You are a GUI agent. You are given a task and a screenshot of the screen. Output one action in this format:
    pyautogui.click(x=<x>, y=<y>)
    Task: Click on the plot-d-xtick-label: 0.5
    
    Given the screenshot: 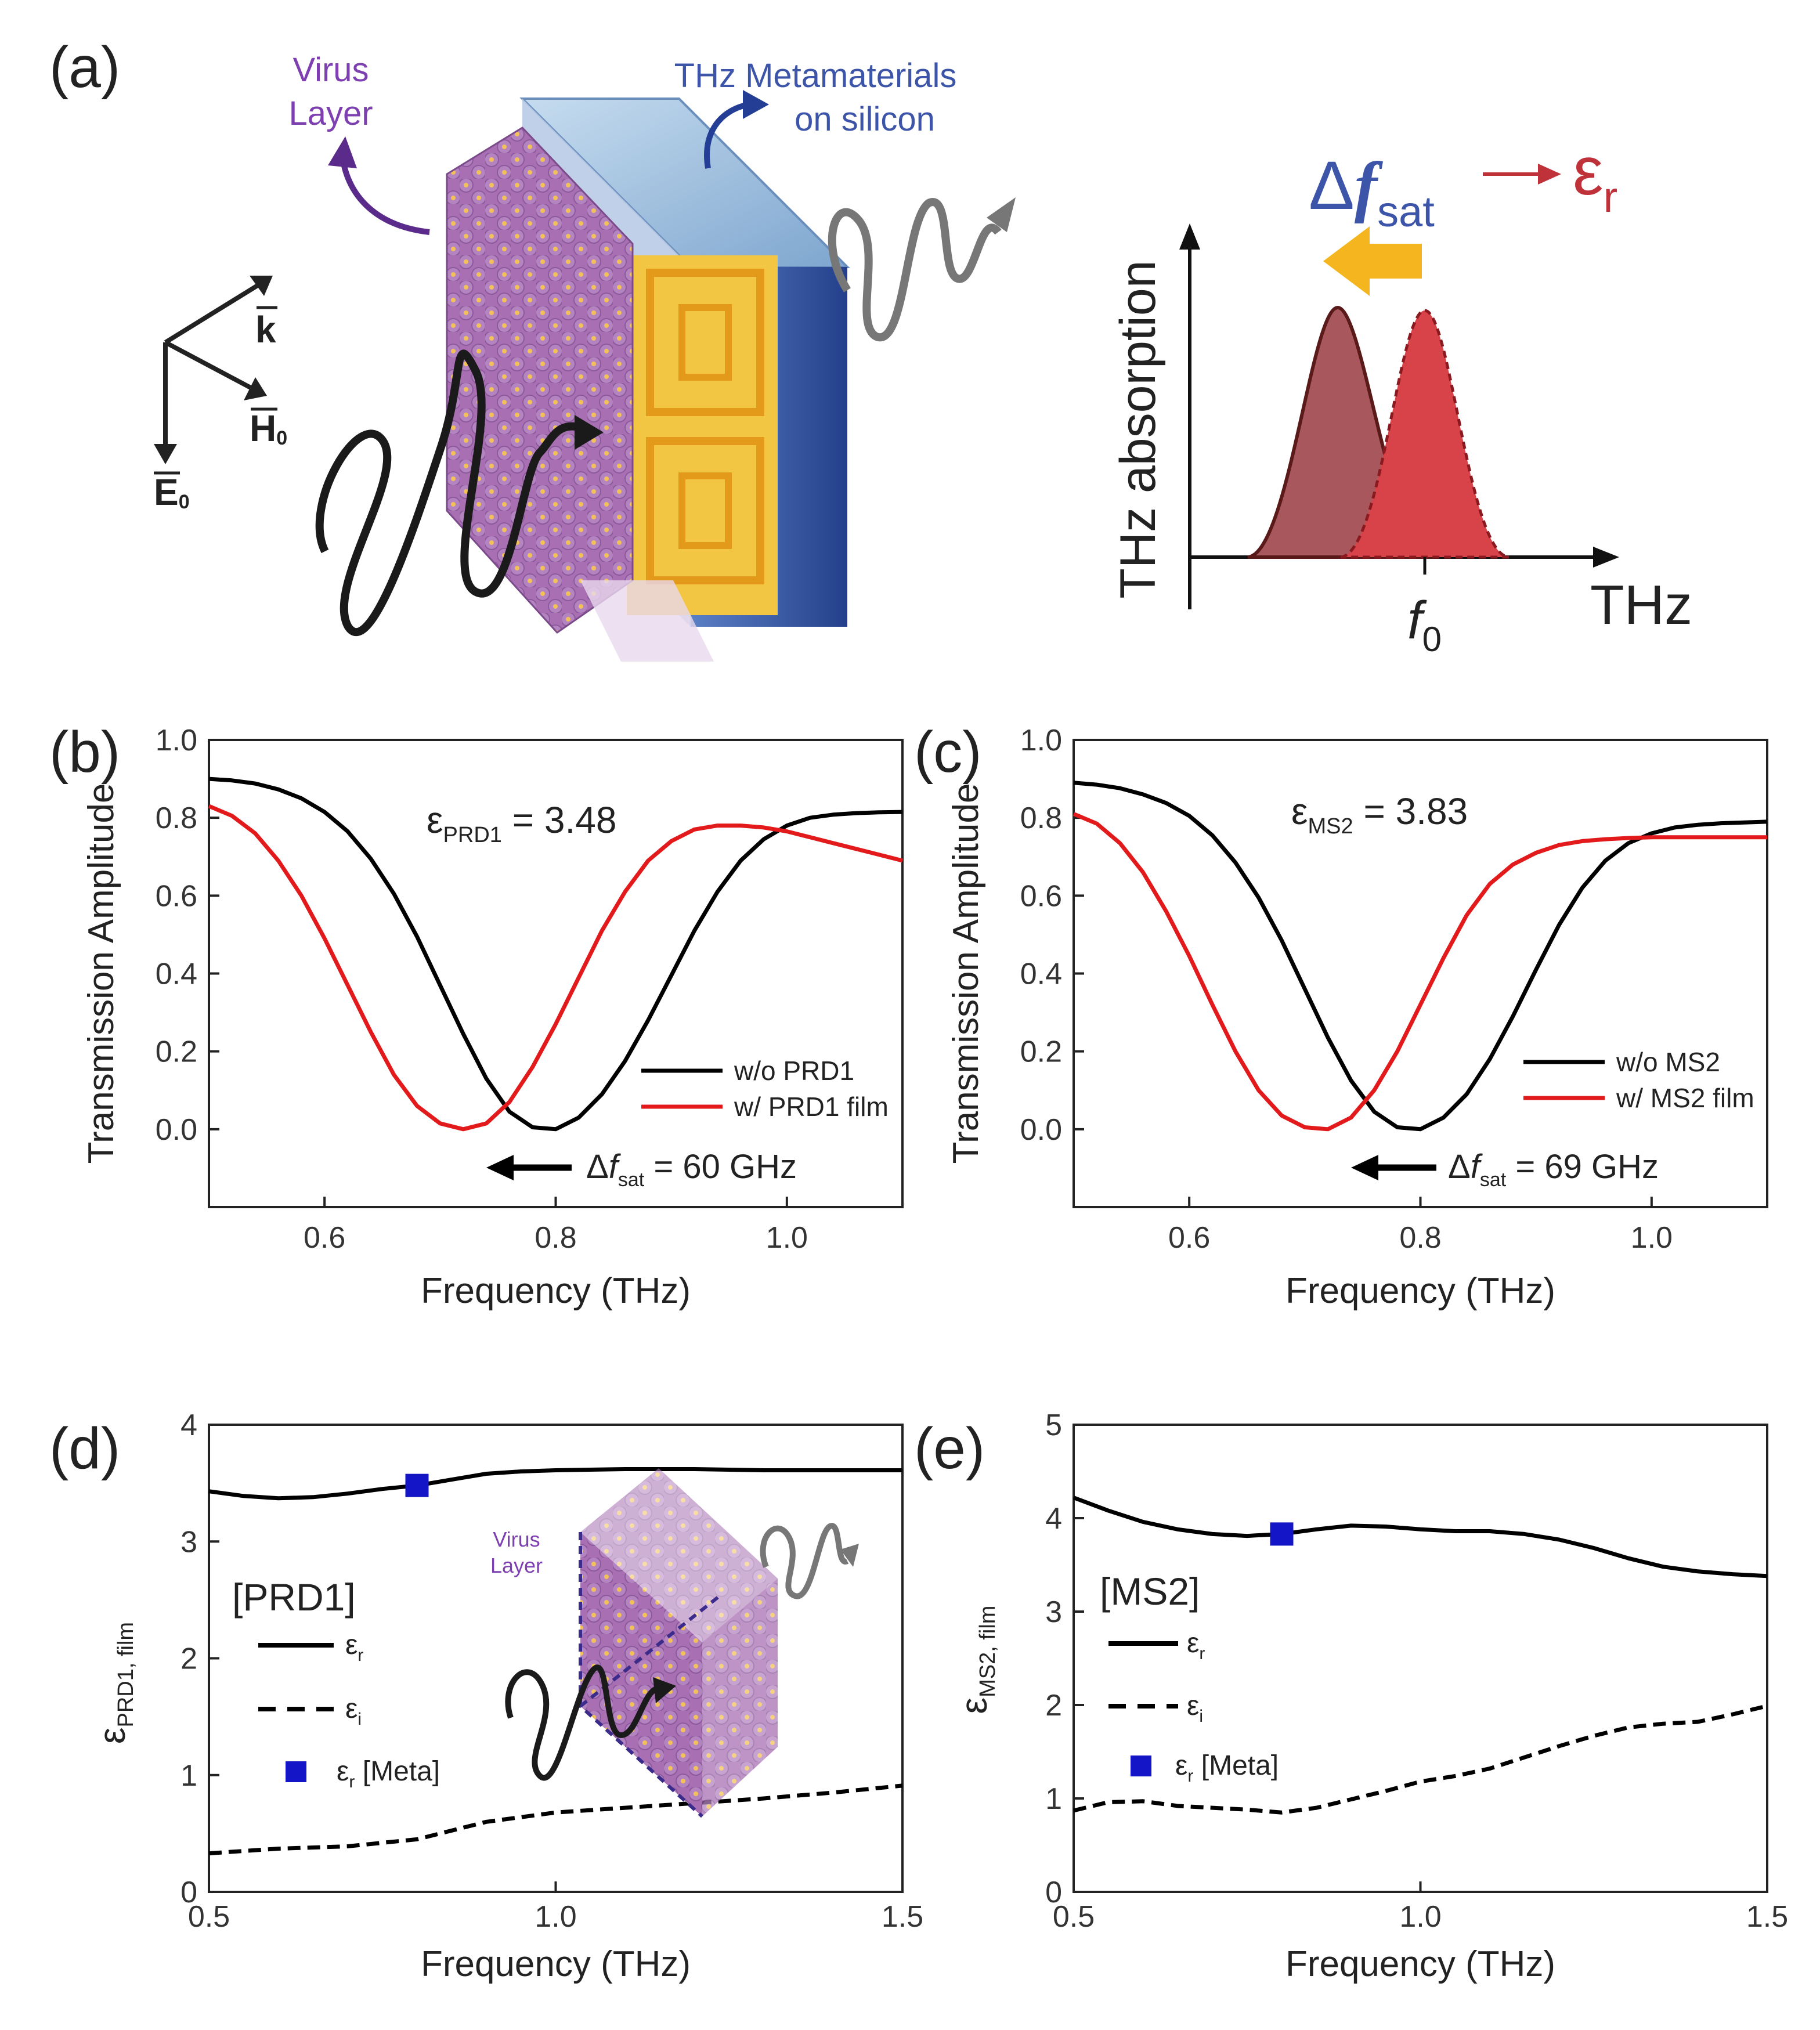 What is the action you would take?
    pyautogui.click(x=209, y=1917)
    